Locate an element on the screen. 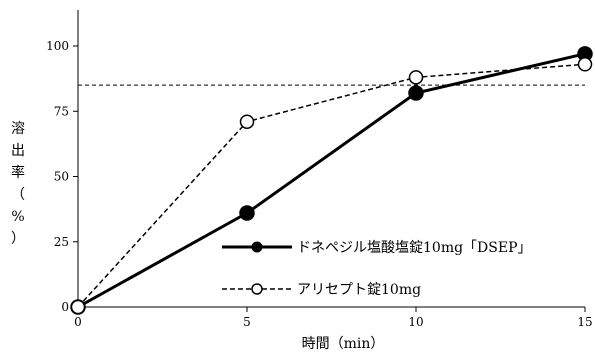  y-axis-title-char: ） is located at coordinates (18, 239).